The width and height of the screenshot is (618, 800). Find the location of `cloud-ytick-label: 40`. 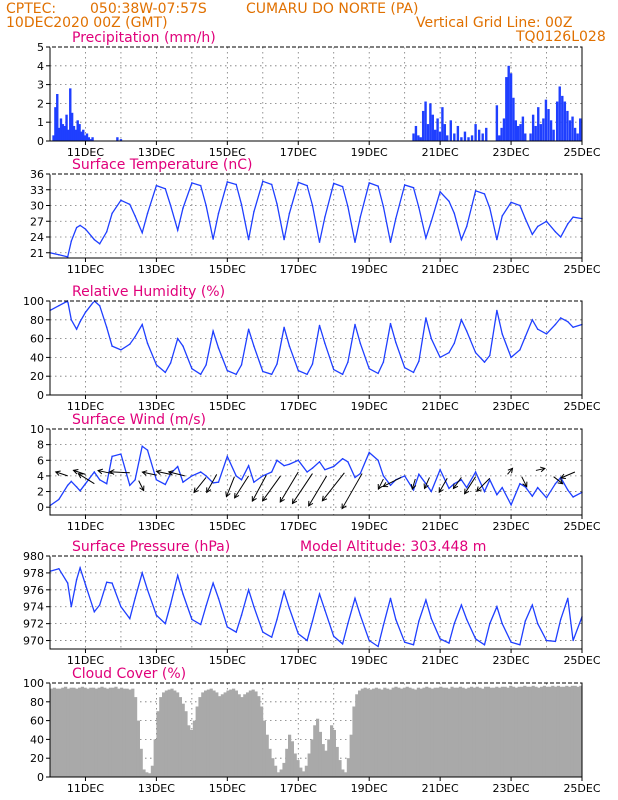

cloud-ytick-label: 40 is located at coordinates (37, 739).